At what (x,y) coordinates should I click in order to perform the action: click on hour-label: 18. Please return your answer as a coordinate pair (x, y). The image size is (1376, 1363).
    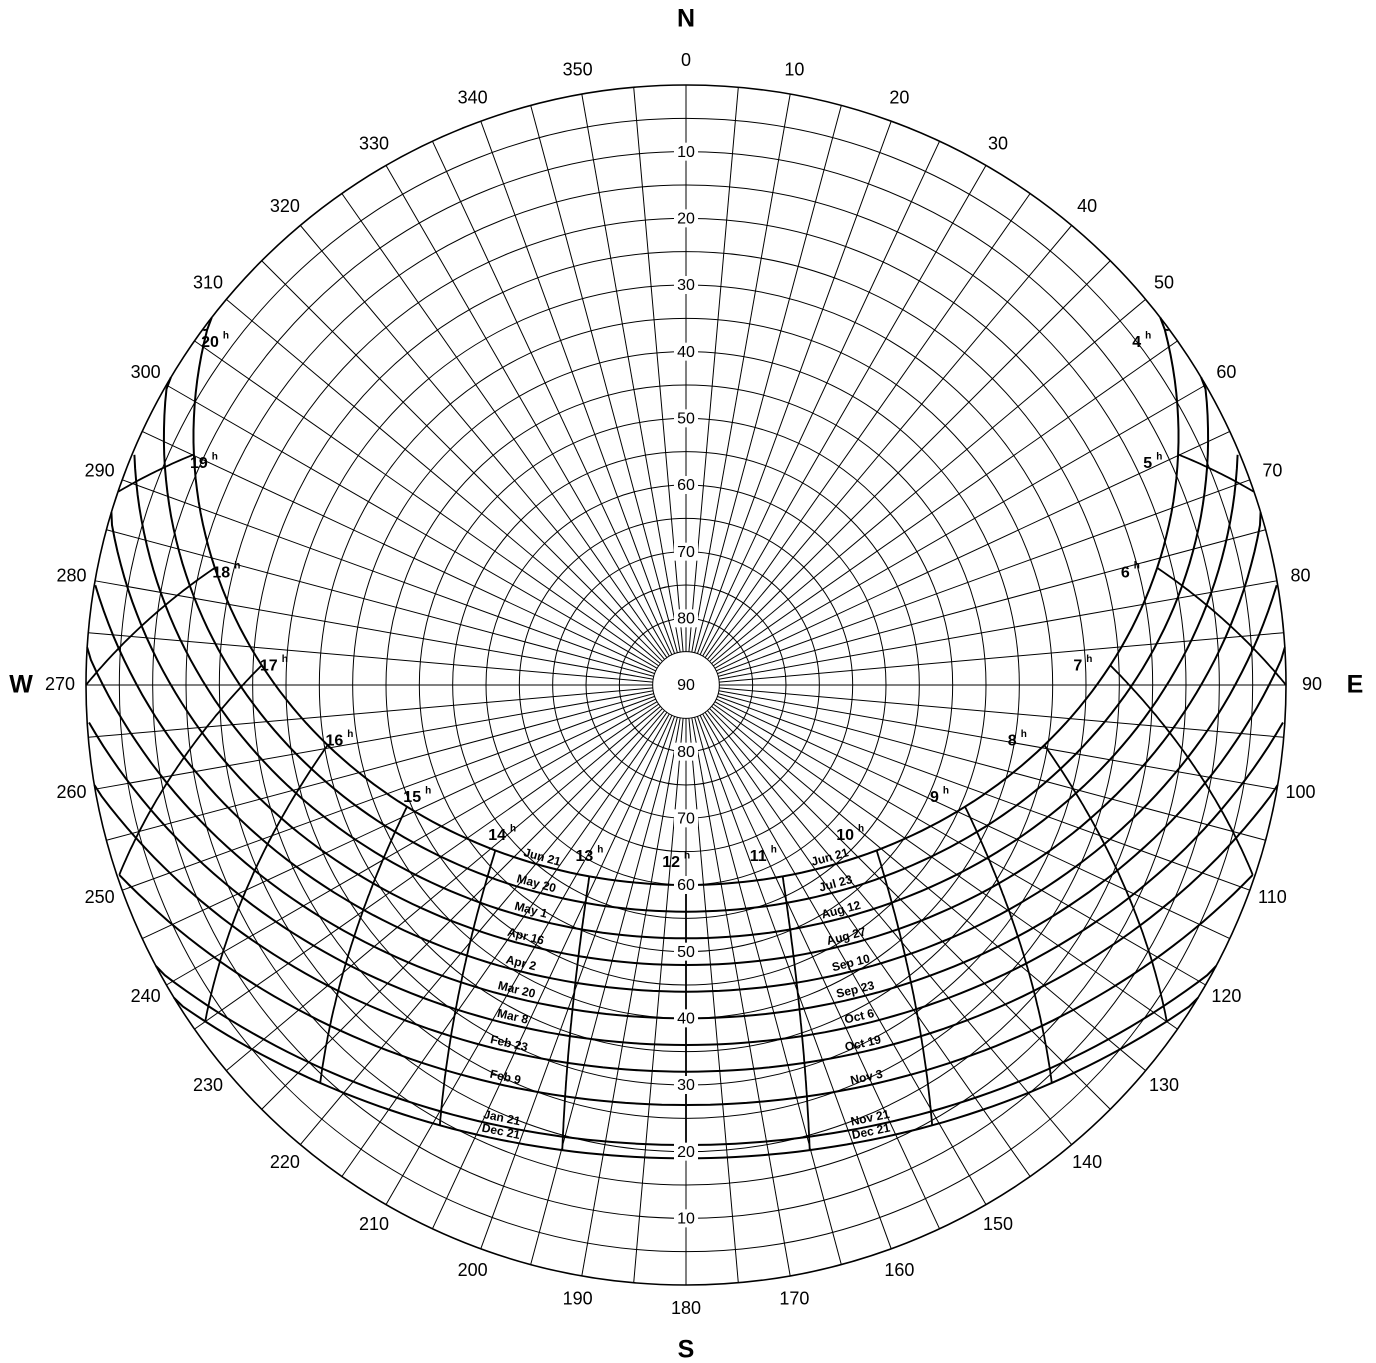
    Looking at the image, I should click on (221, 572).